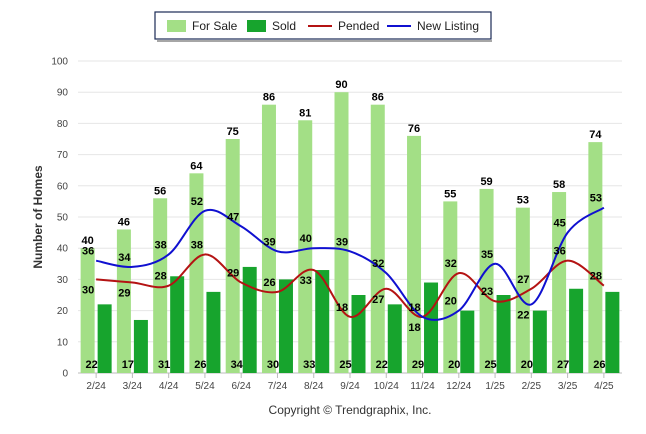  I want to click on label-for-sale: 40, so click(88, 241).